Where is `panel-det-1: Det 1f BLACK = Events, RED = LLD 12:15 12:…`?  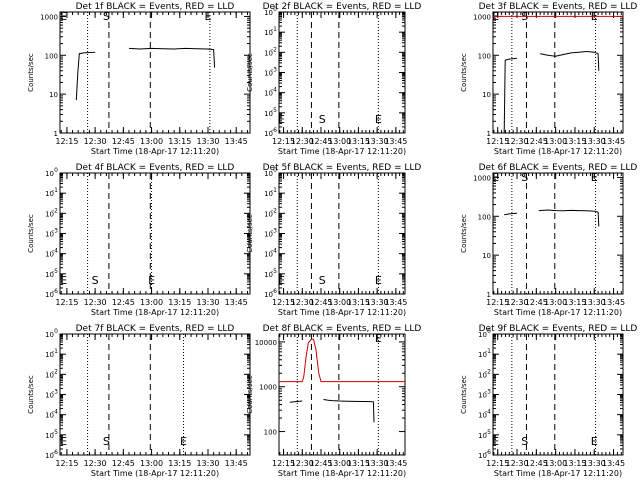
panel-det-1: Det 1f BLACK = Events, RED = LLD 12:15 12:… is located at coordinates (139, 79).